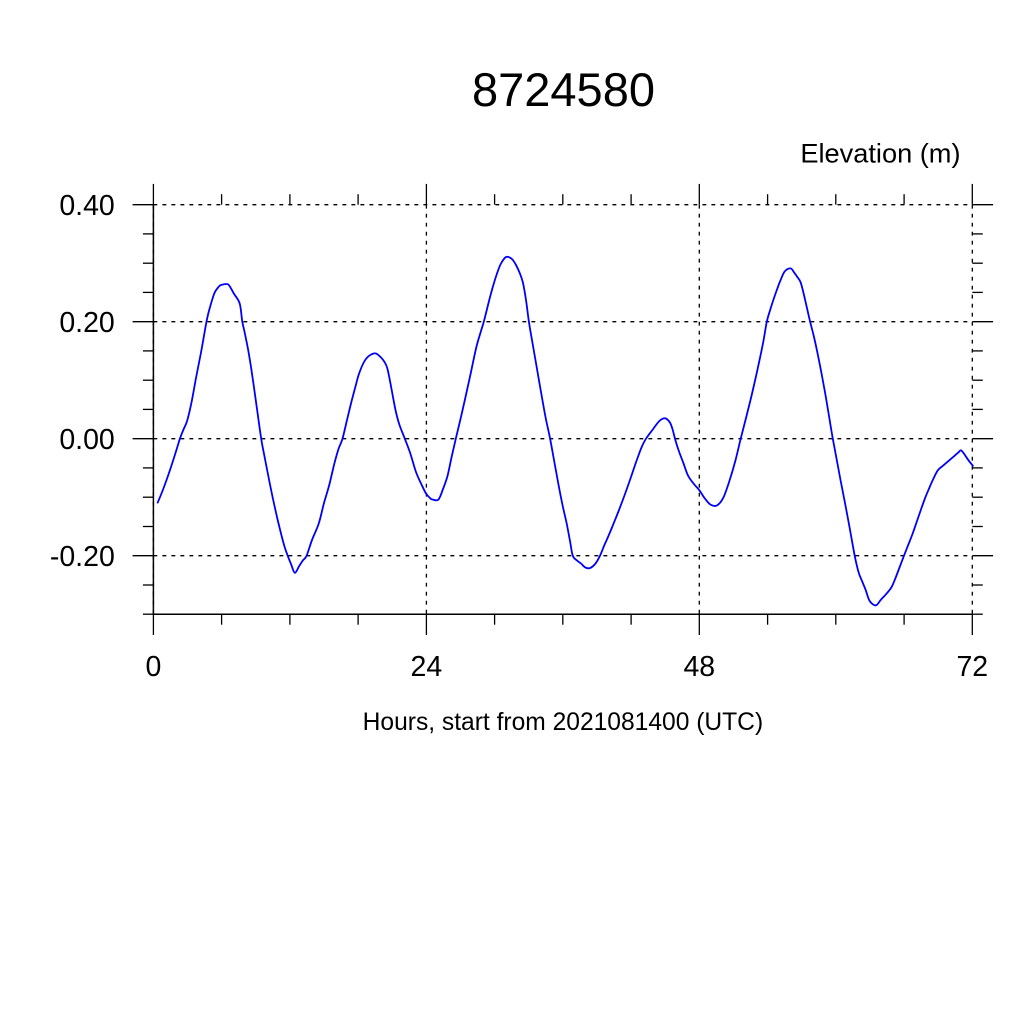 This screenshot has width=1024, height=1024. Describe the element at coordinates (563, 722) in the screenshot. I see `svg-text:Hours, start from 2021081400 (: Hours, start from 2021081400 (UTC)` at that location.